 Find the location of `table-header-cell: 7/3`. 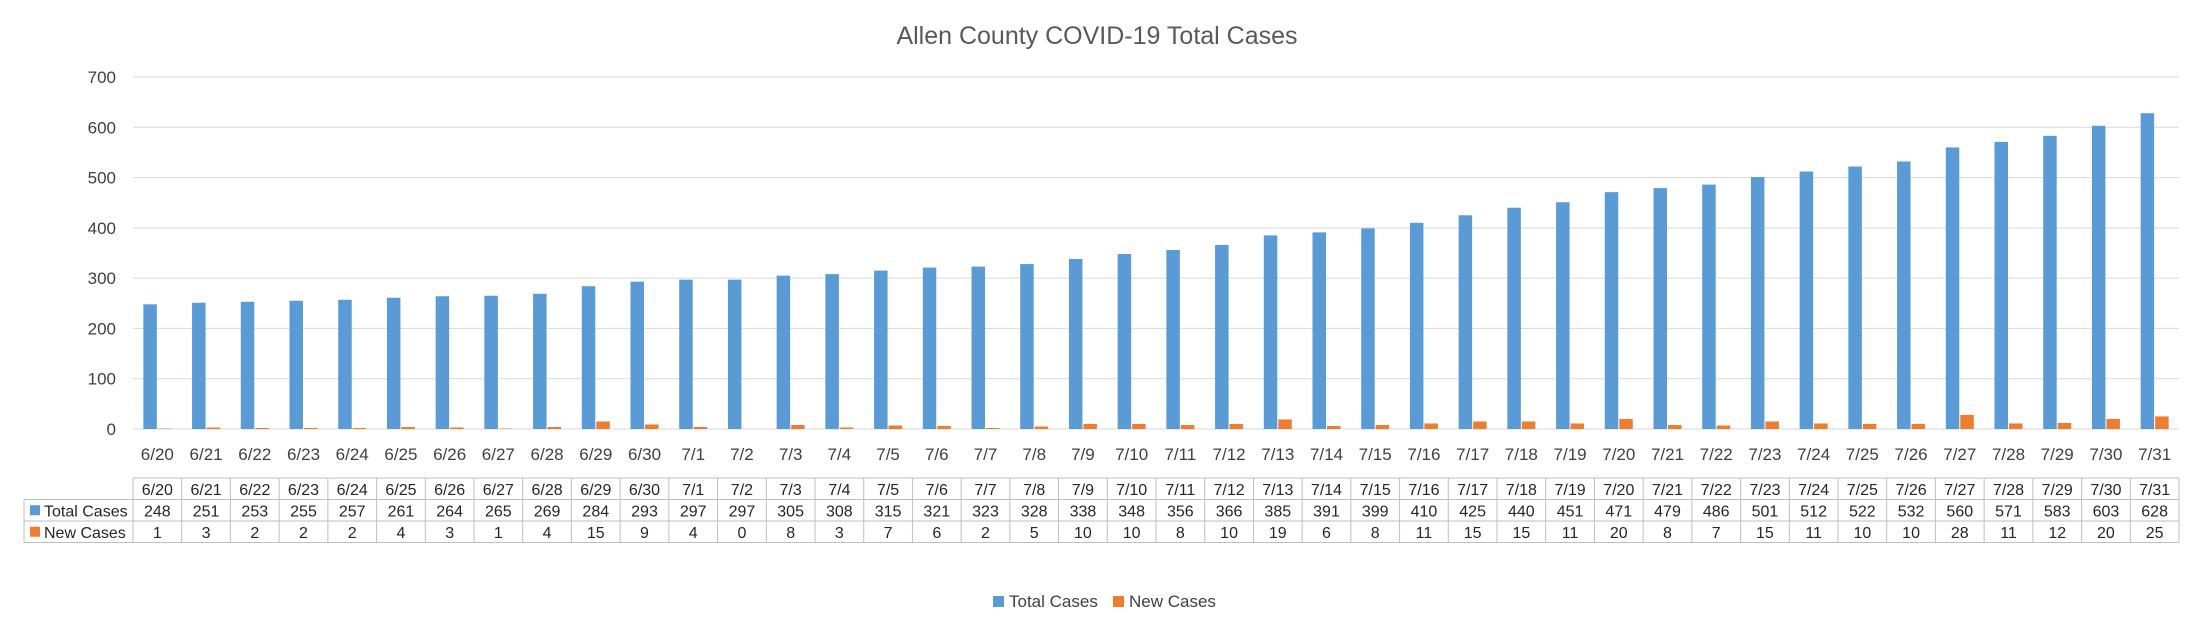

table-header-cell: 7/3 is located at coordinates (791, 490).